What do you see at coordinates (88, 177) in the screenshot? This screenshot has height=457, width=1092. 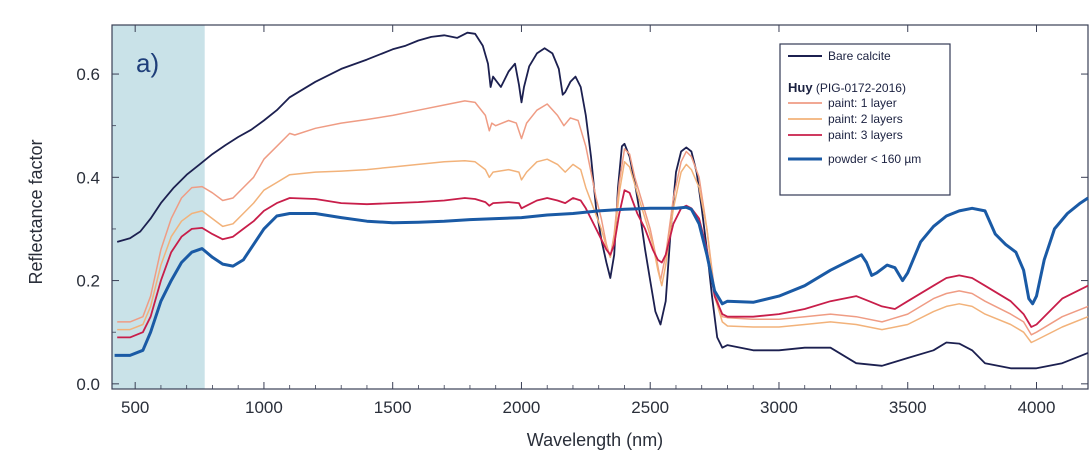 I see `y-tick-label-2: 0.4` at bounding box center [88, 177].